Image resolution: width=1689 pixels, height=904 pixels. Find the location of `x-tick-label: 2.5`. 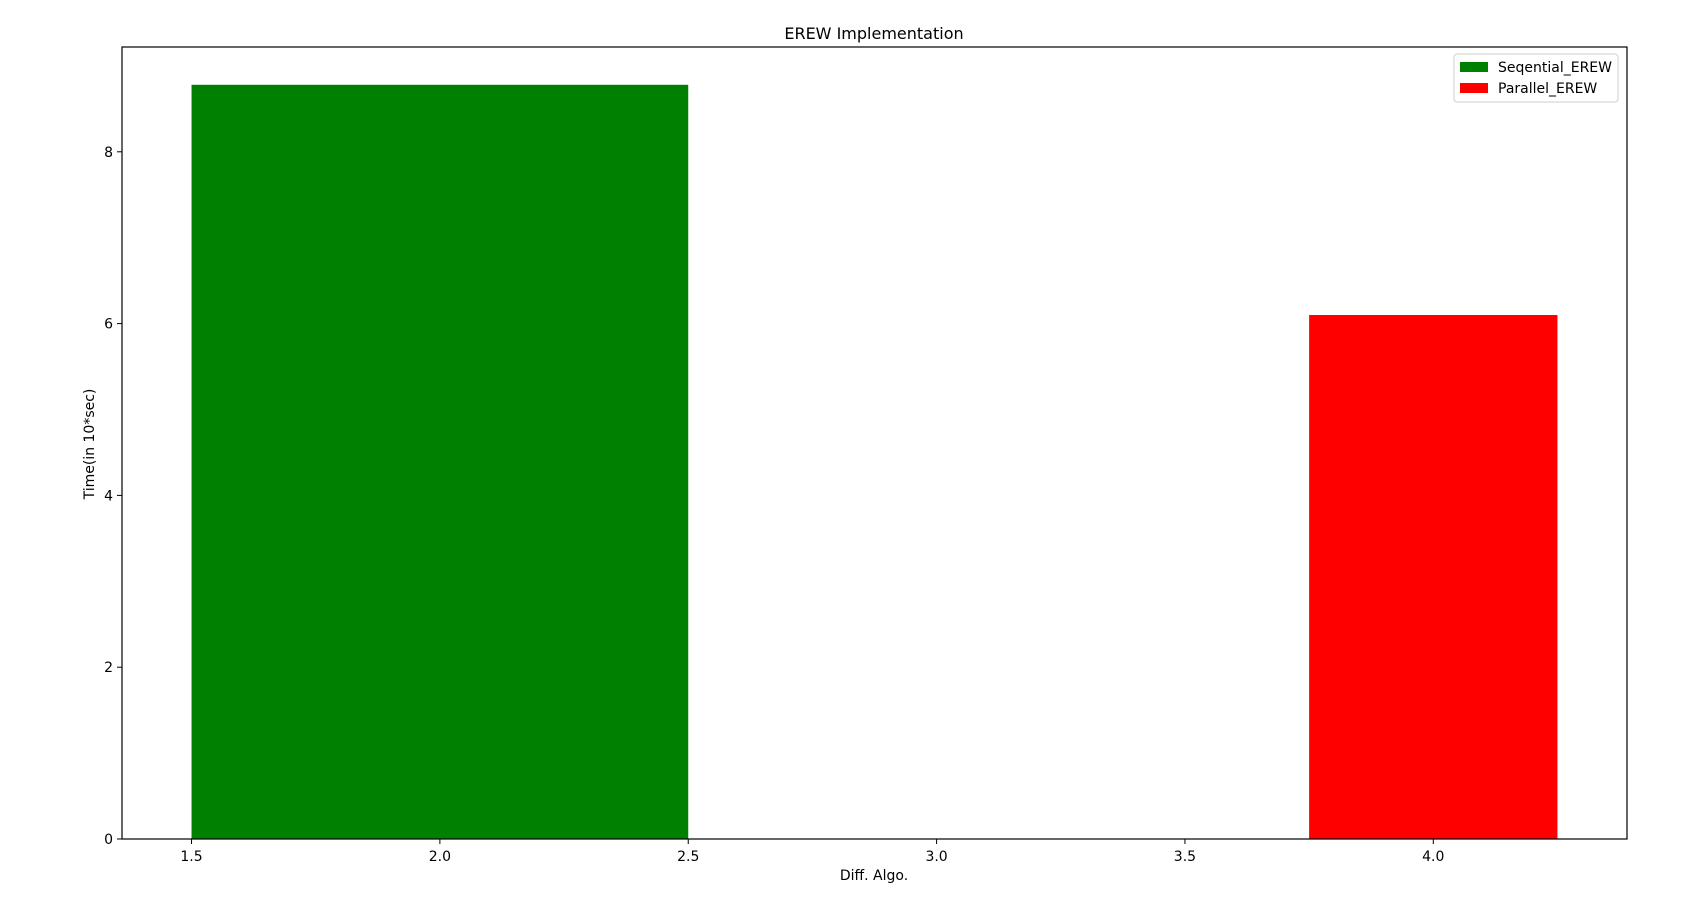

x-tick-label: 2.5 is located at coordinates (688, 857).